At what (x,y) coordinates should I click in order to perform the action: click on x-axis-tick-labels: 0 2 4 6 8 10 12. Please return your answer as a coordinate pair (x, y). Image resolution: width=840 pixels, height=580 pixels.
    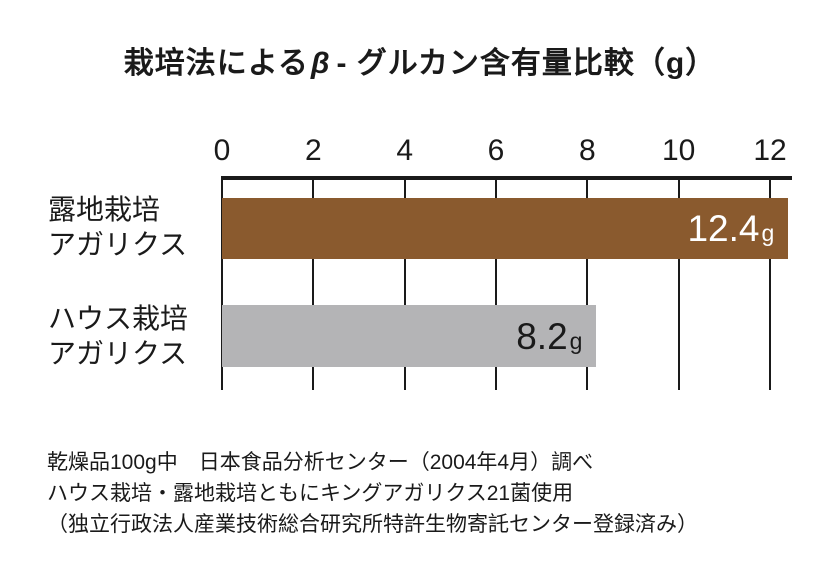
    Looking at the image, I should click on (500, 153).